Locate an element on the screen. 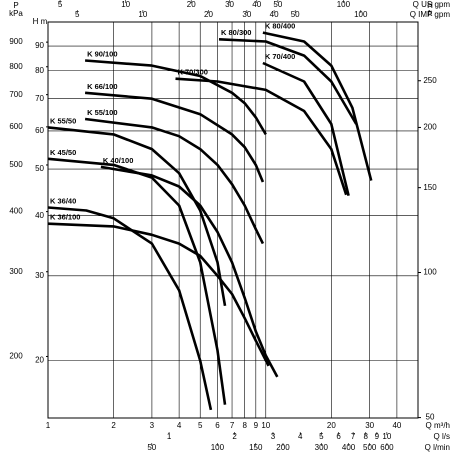 This screenshot has height=452, width=452. x-tick-label: 20 is located at coordinates (331, 425).